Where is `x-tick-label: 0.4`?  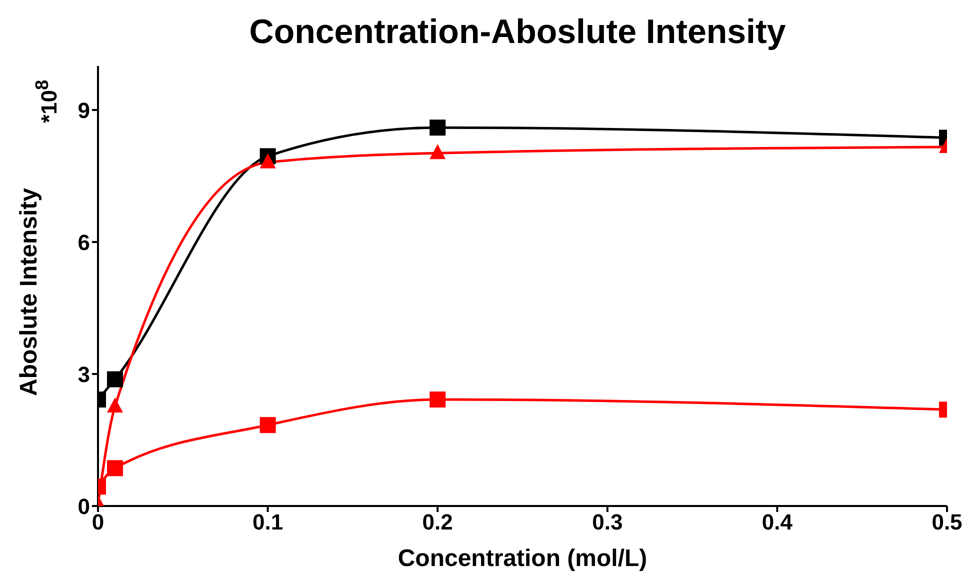 x-tick-label: 0.4 is located at coordinates (778, 522).